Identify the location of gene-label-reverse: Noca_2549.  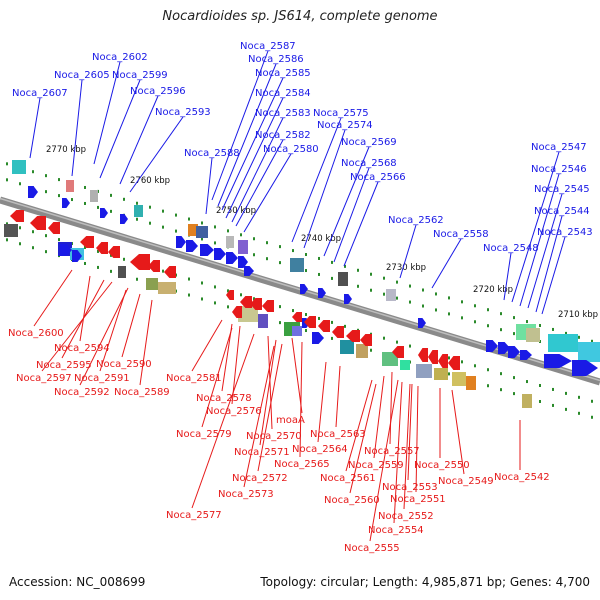
(466, 481).